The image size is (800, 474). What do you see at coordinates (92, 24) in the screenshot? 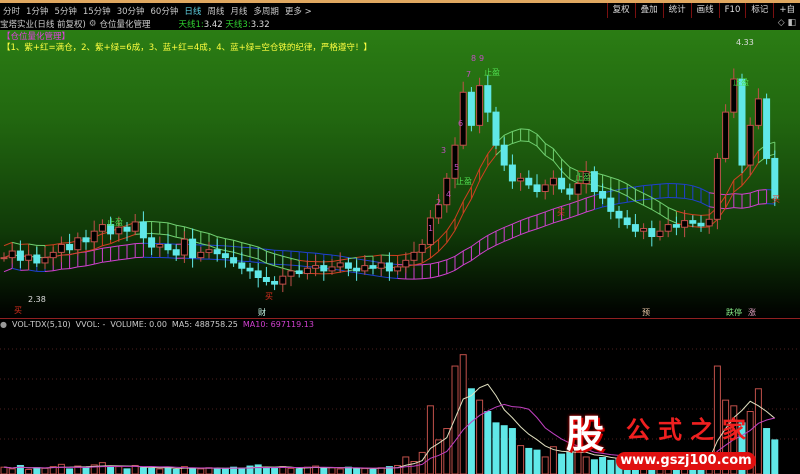
I see `gear-icon: ⚙` at bounding box center [92, 24].